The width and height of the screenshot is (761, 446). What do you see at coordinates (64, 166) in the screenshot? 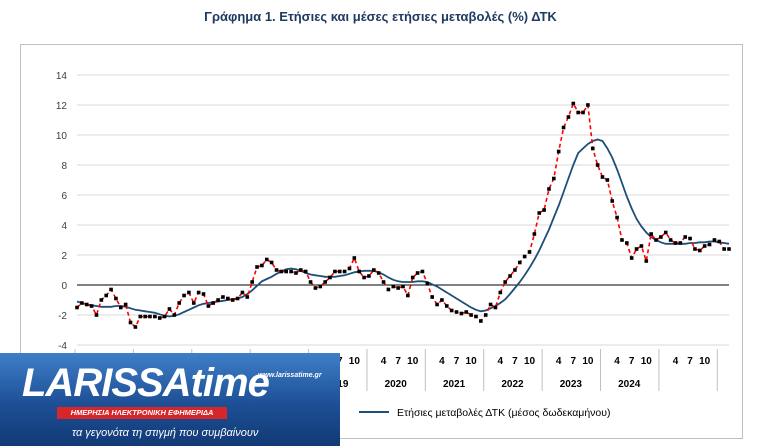
I see `y-tick-label: 8` at bounding box center [64, 166].